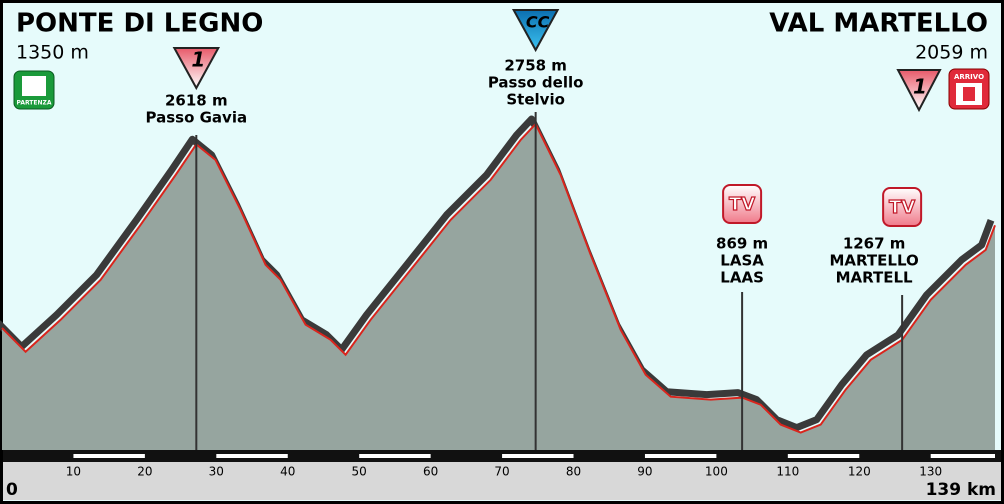  Describe the element at coordinates (874, 244) in the screenshot. I see `climb-elevation: 1267 m` at that location.